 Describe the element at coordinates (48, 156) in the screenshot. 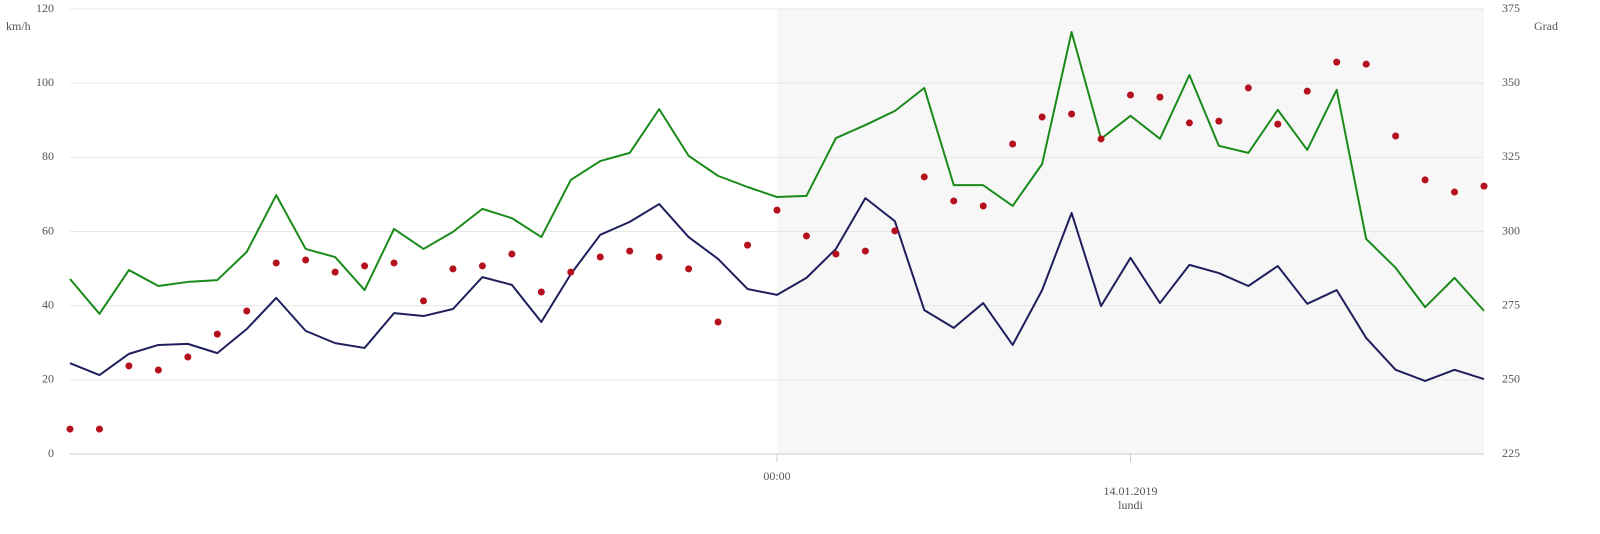

I see `y-tick-label: 80` at that location.